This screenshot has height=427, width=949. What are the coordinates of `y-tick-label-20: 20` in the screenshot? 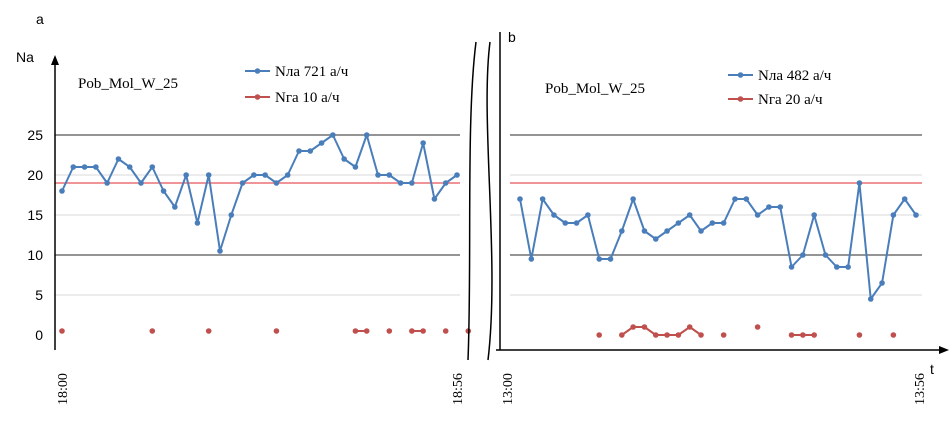 It's located at (35, 175).